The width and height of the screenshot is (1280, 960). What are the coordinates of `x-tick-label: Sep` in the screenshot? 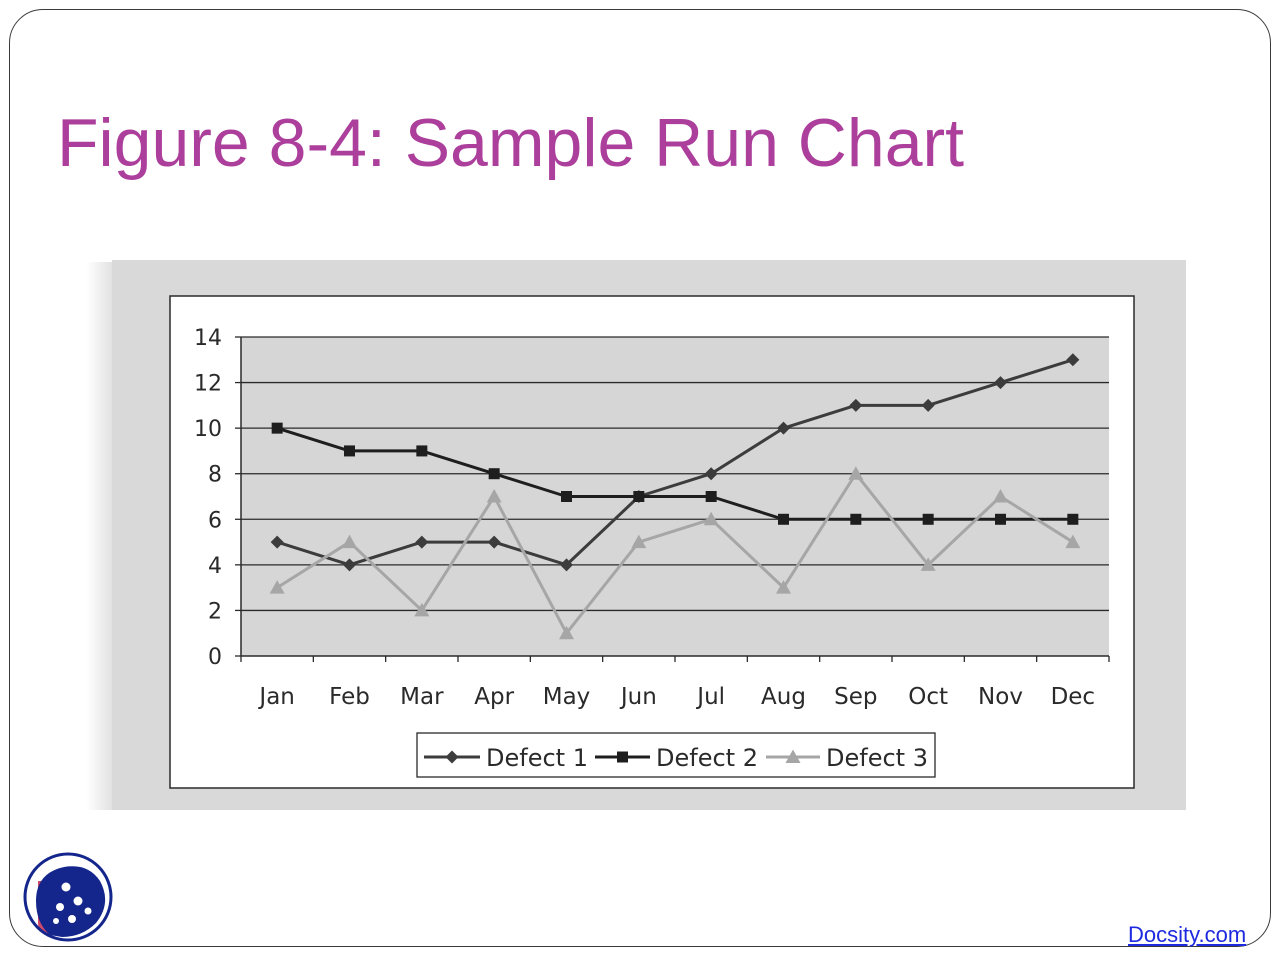 It's located at (855, 697).